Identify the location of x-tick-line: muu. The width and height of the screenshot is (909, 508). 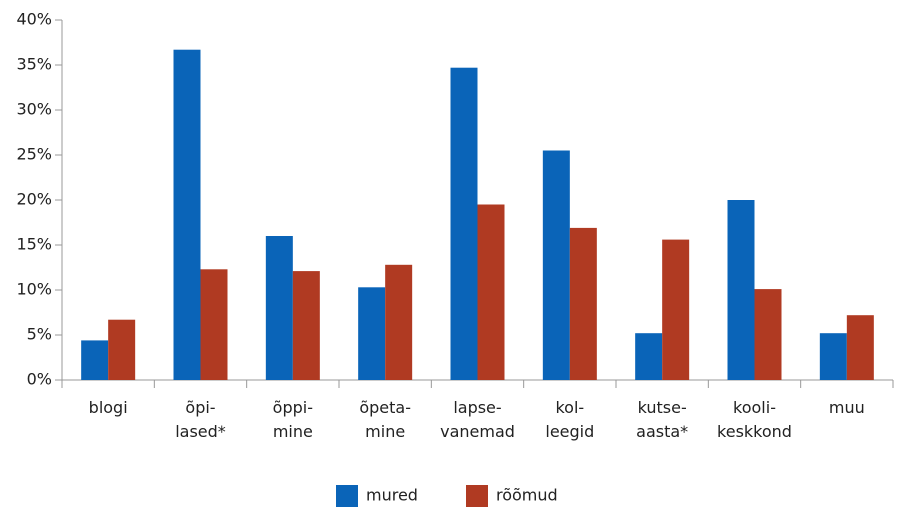
(847, 407).